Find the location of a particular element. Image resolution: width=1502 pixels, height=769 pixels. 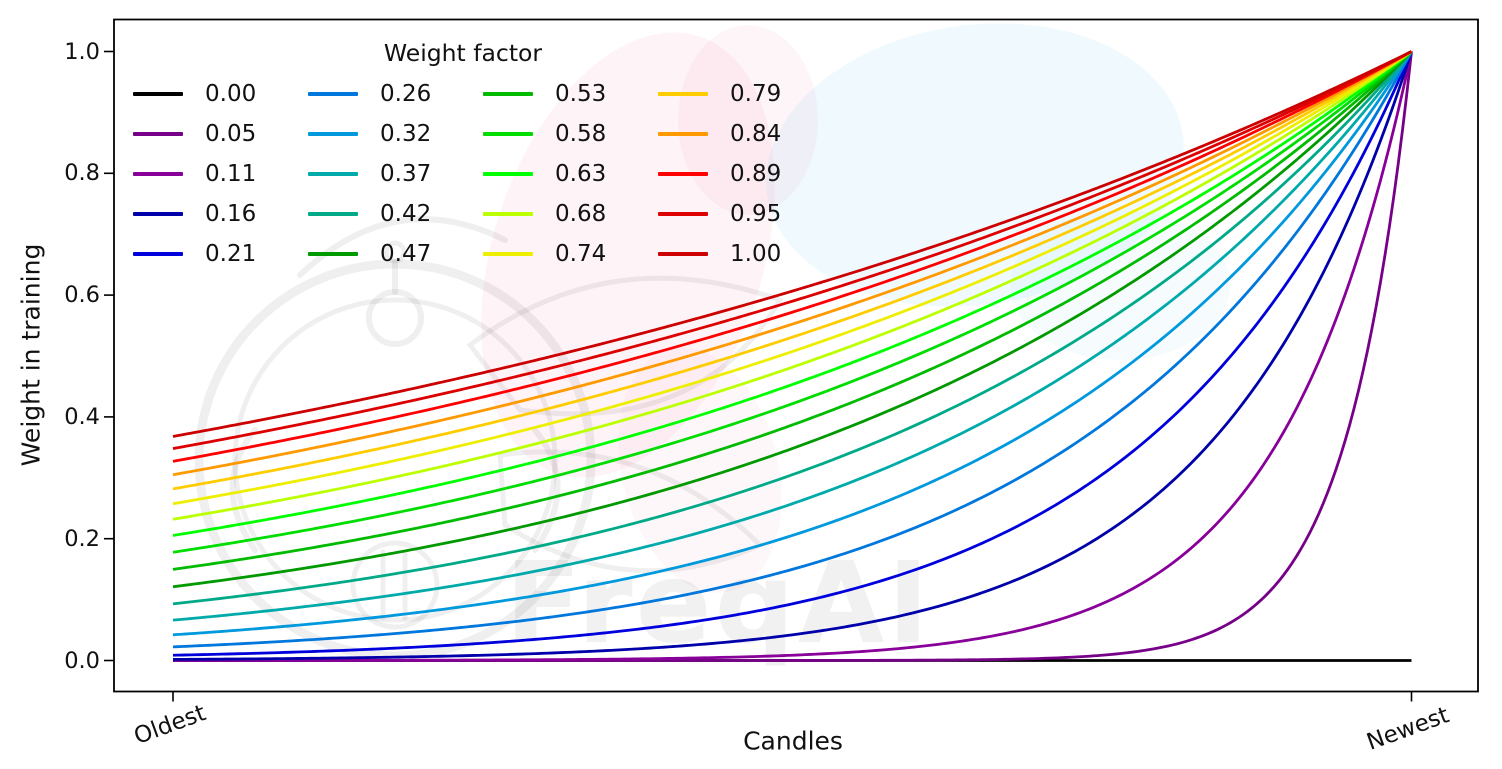

legend-entry: 0.11 is located at coordinates (220, 174).